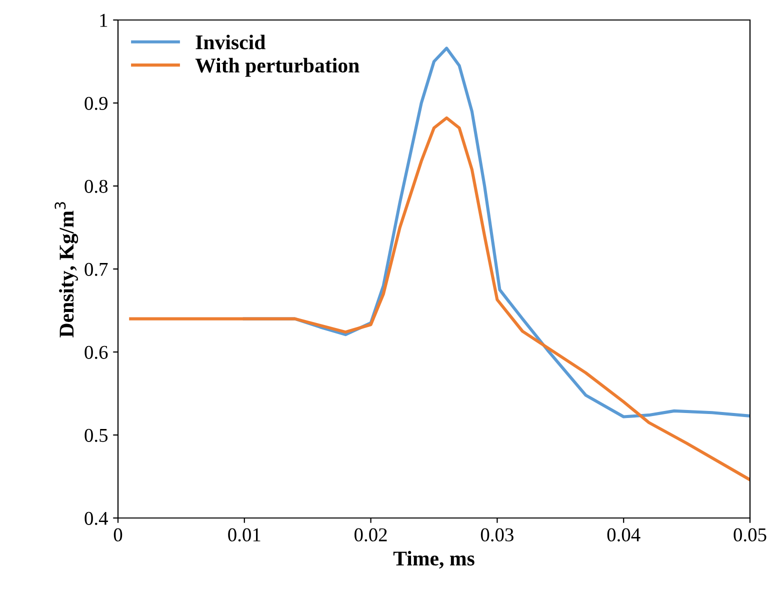  I want to click on legend-label: With perturbation, so click(277, 67).